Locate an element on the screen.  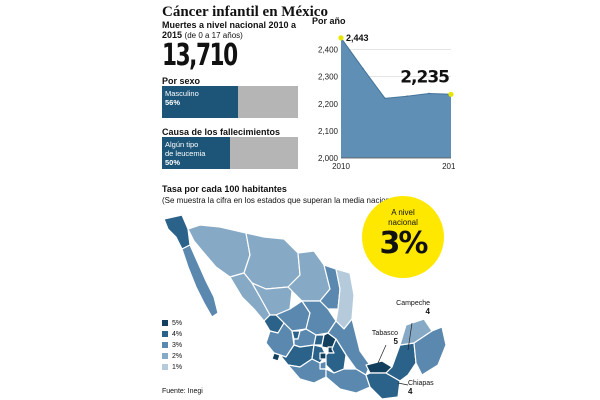
map-morelos is located at coordinates (323, 365).